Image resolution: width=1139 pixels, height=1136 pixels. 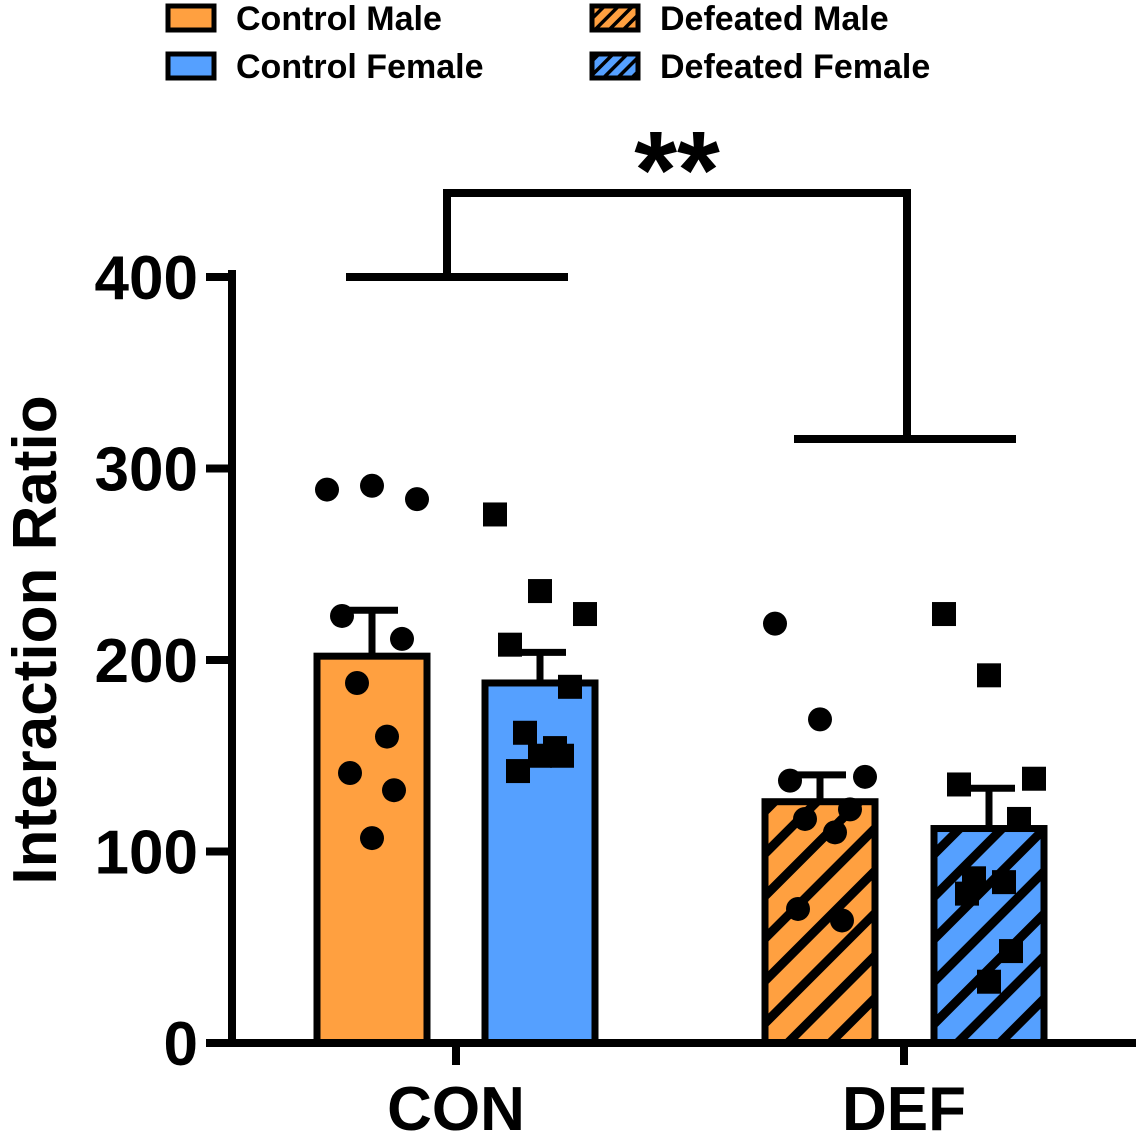 I want to click on y-tick-label: 200, so click(x=146, y=661).